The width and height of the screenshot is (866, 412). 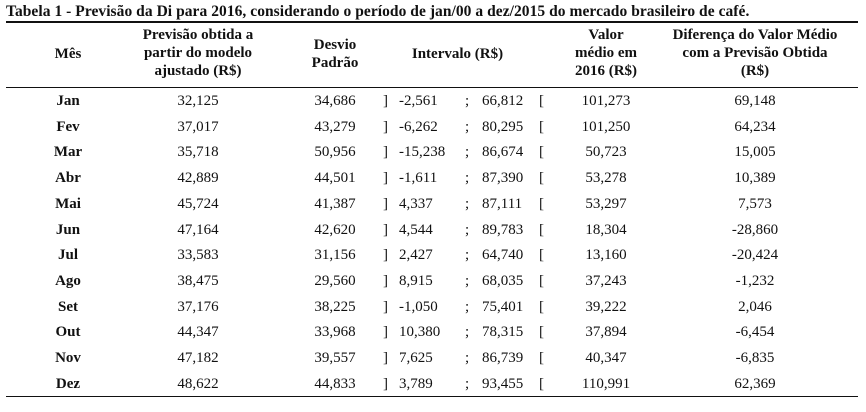 What do you see at coordinates (198, 203) in the screenshot?
I see `previsao-cell: 45,724` at bounding box center [198, 203].